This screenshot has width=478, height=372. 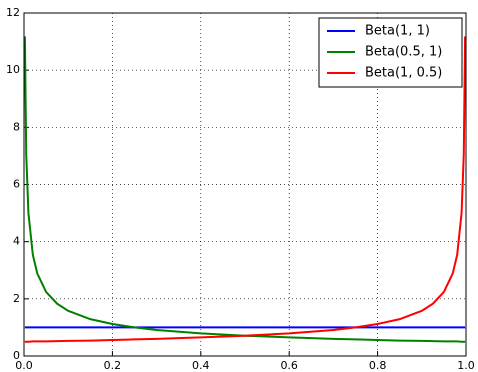 I want to click on y-tick-label: 10, so click(x=13, y=69).